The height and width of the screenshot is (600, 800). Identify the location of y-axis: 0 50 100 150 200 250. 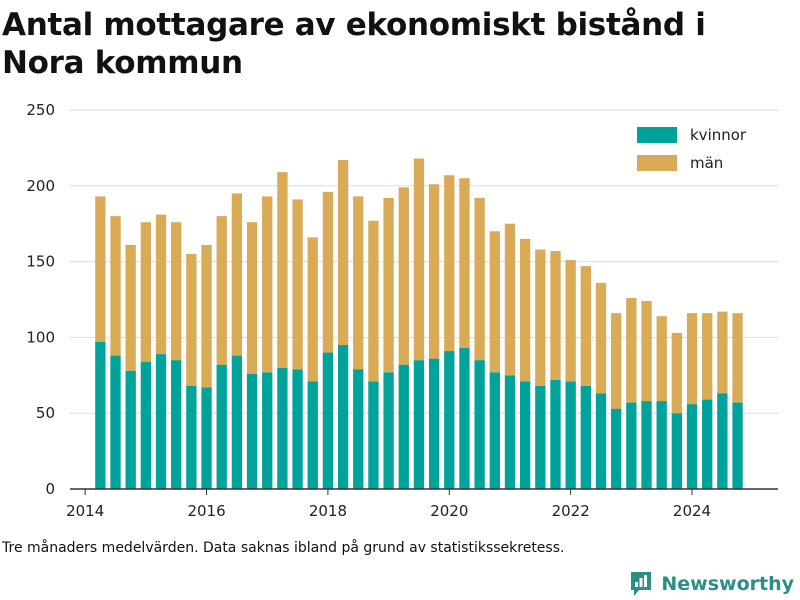
(40, 299).